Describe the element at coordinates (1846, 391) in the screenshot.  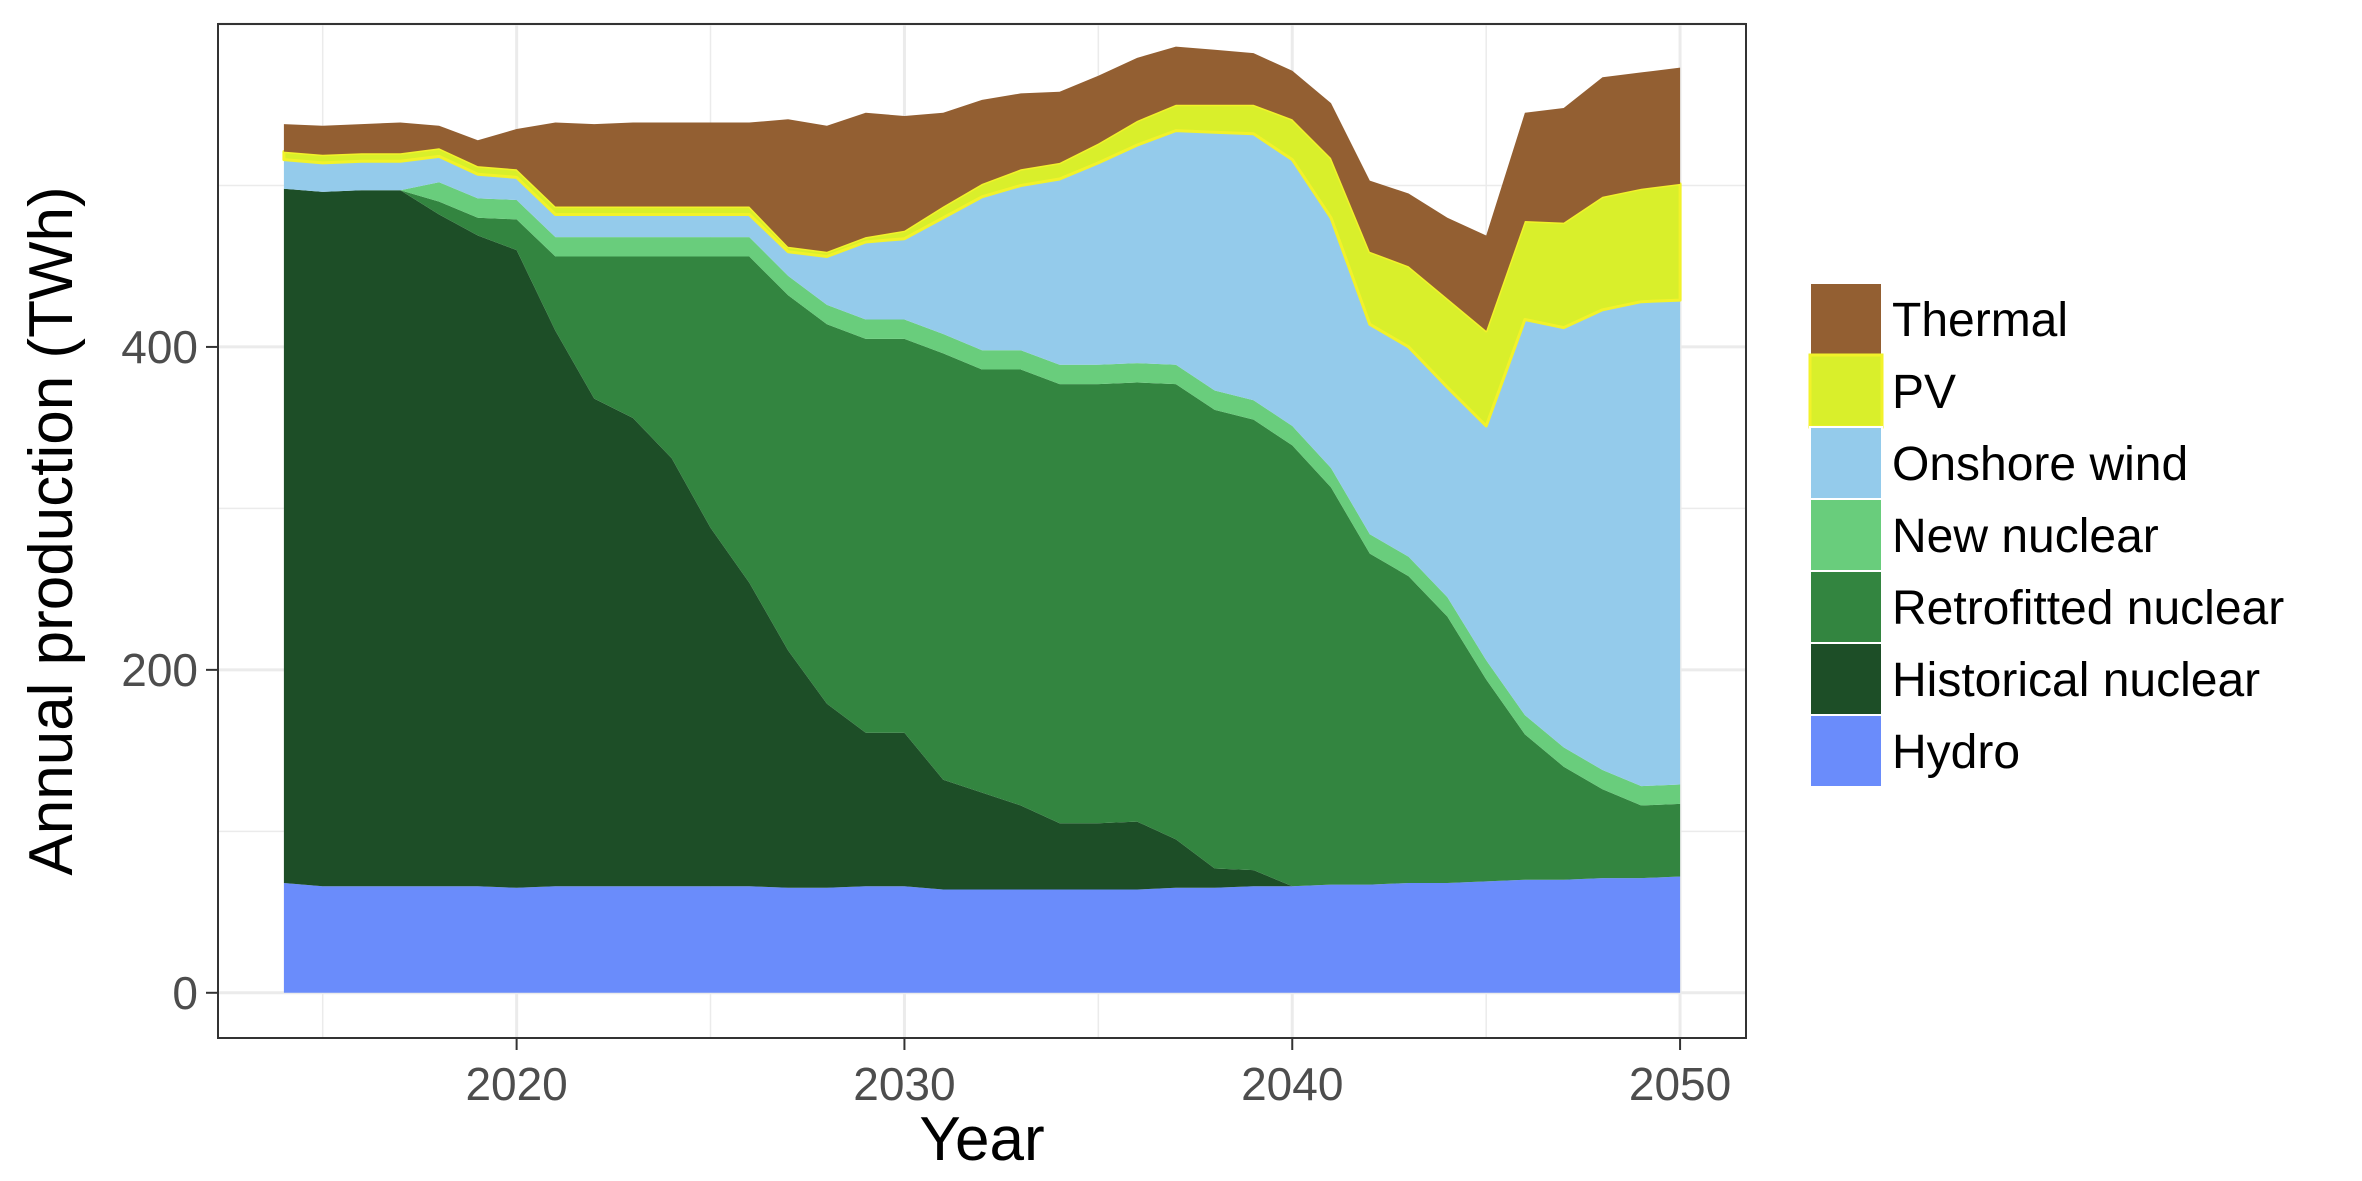
I see `legend-key-pv` at that location.